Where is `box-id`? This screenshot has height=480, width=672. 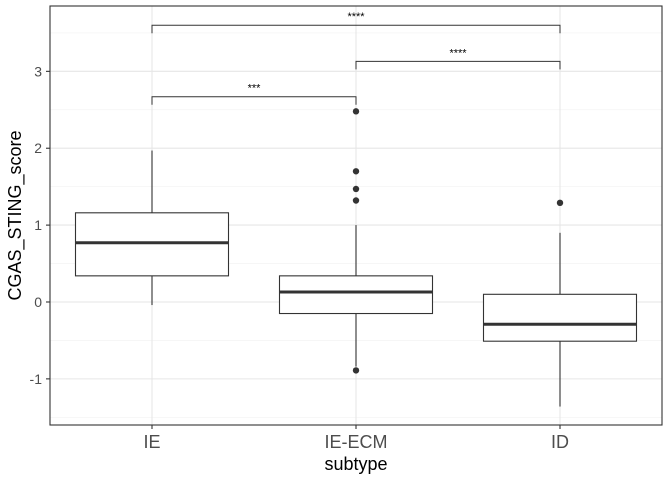
box-id is located at coordinates (560, 303).